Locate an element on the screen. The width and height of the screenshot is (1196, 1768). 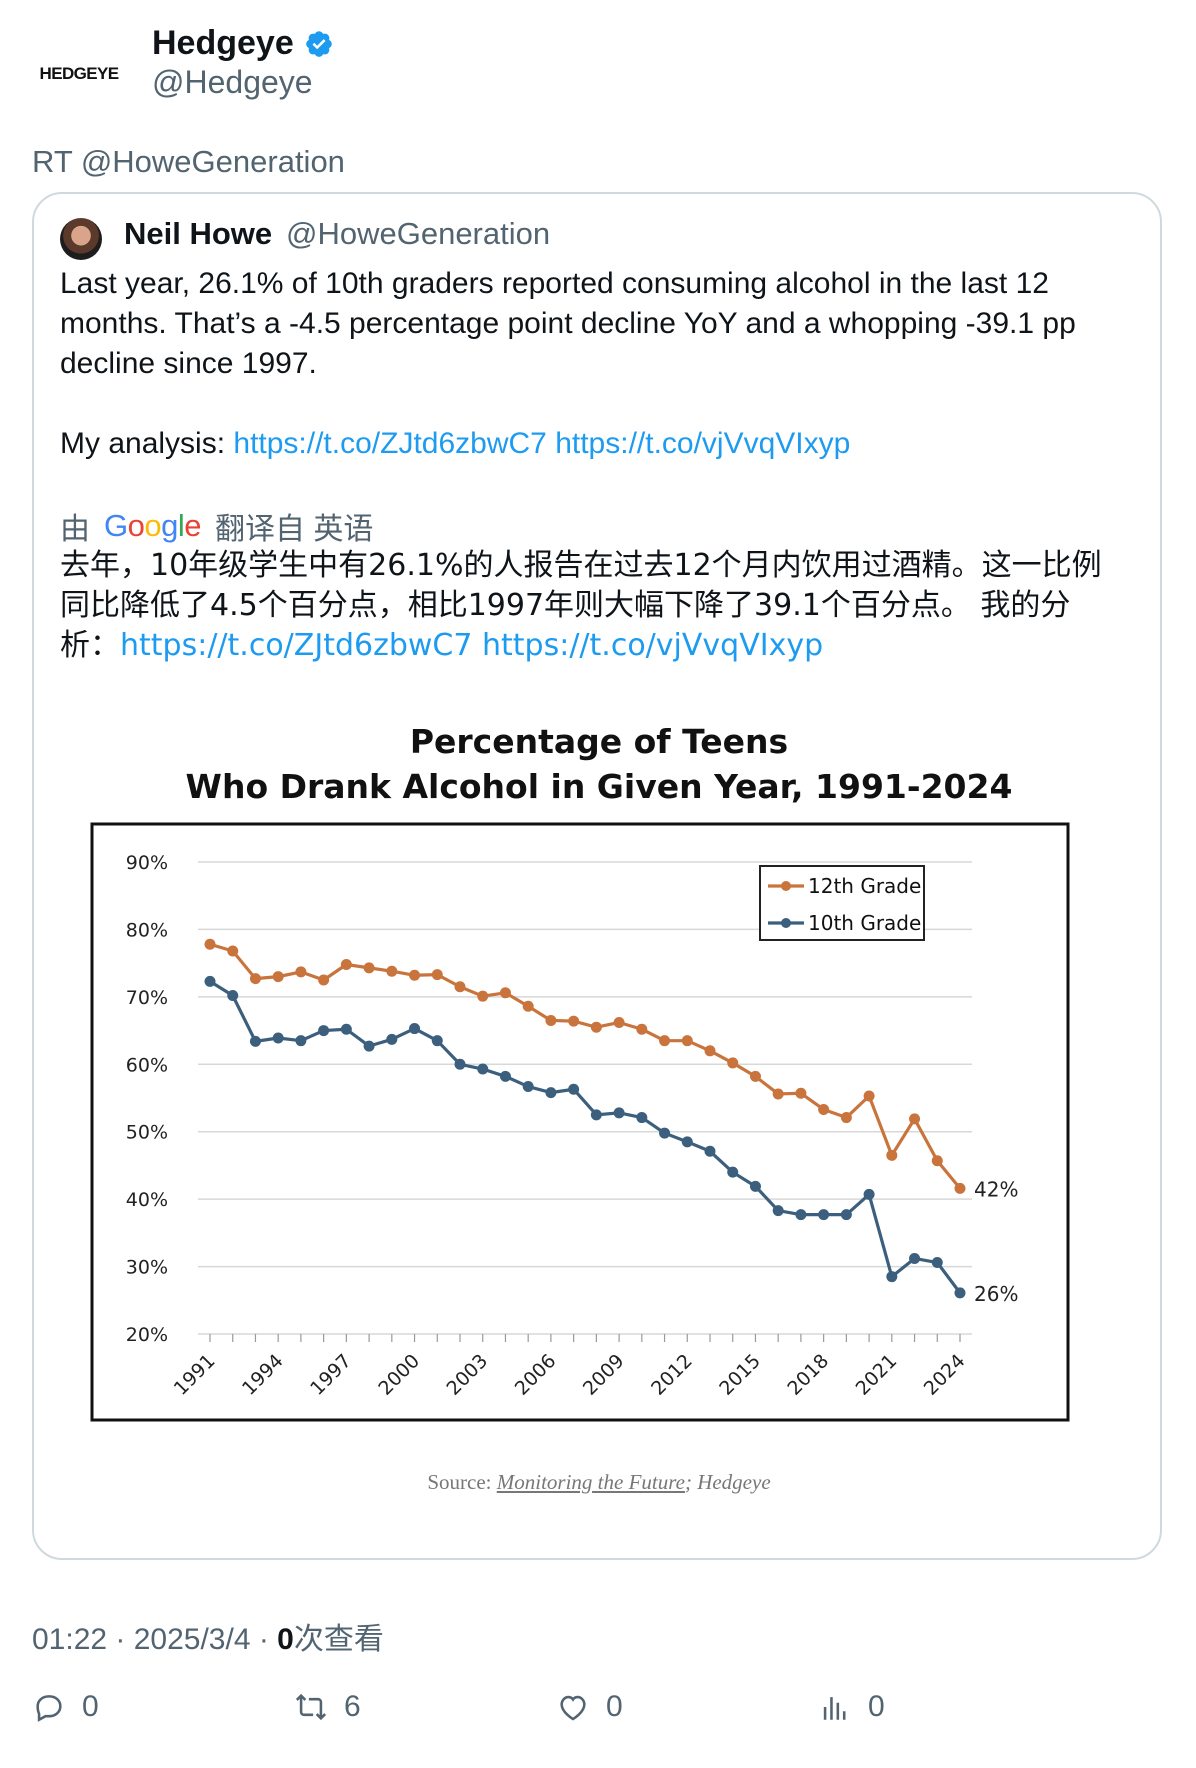
views-count: 0 is located at coordinates (876, 1706).